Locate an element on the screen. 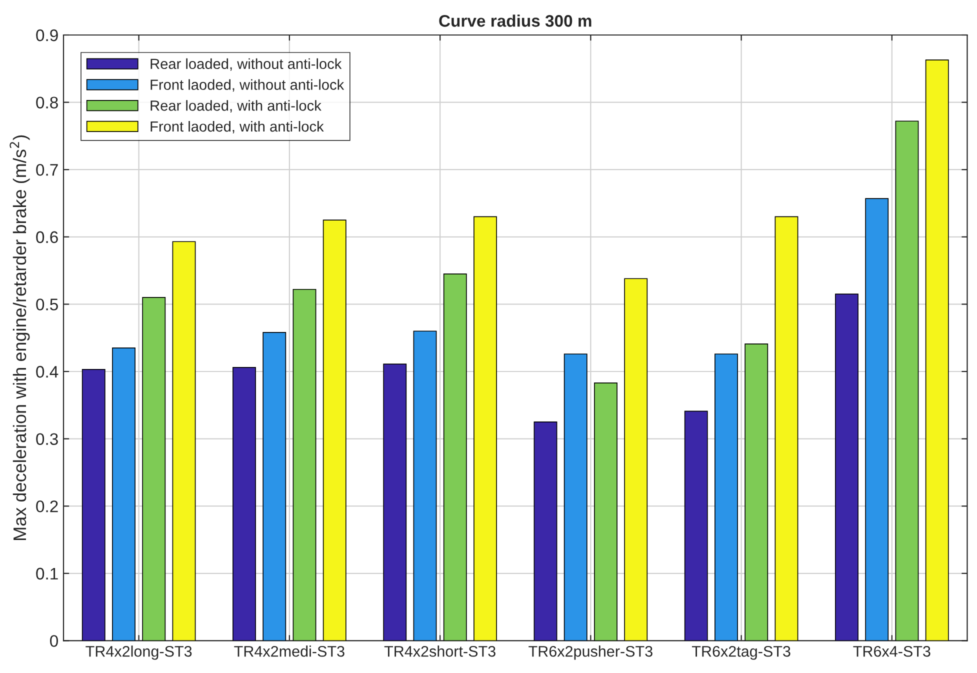  y-tick-label: 0.8 is located at coordinates (47, 102).